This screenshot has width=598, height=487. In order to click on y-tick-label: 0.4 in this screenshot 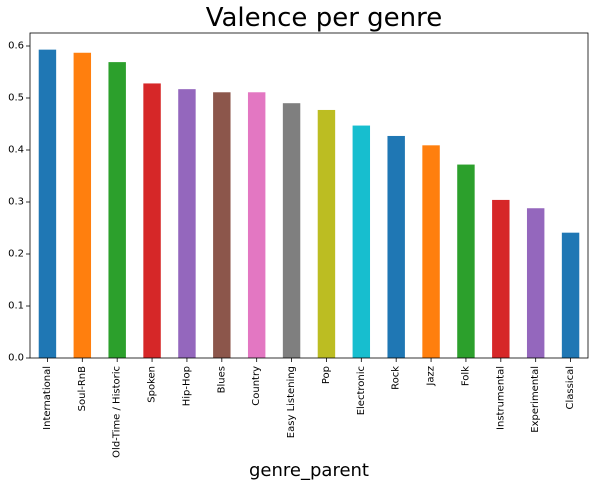, I will do `click(16, 150)`.